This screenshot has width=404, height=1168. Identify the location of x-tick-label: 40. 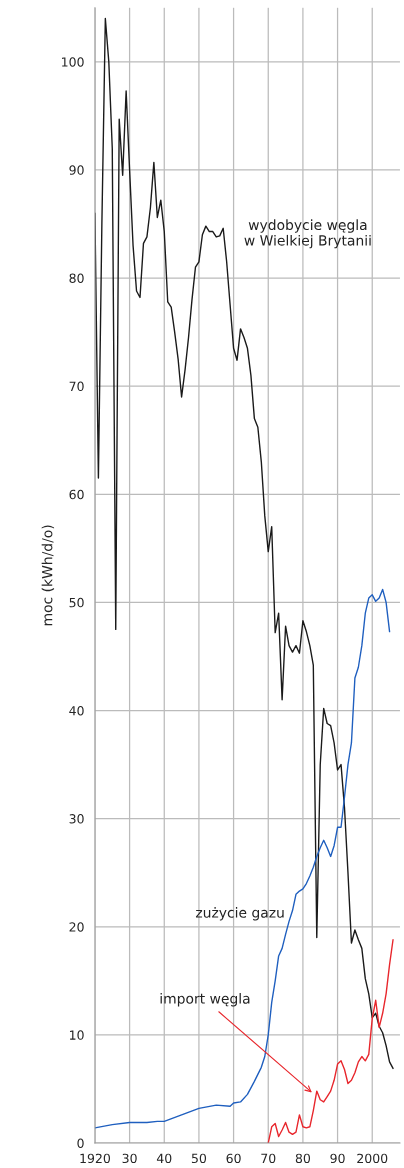
(164, 1158).